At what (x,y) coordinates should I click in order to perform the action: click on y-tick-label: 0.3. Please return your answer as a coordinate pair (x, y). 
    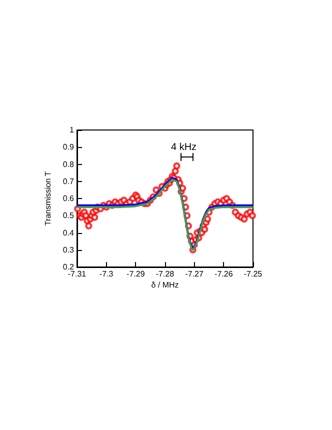
    Looking at the image, I should click on (68, 249).